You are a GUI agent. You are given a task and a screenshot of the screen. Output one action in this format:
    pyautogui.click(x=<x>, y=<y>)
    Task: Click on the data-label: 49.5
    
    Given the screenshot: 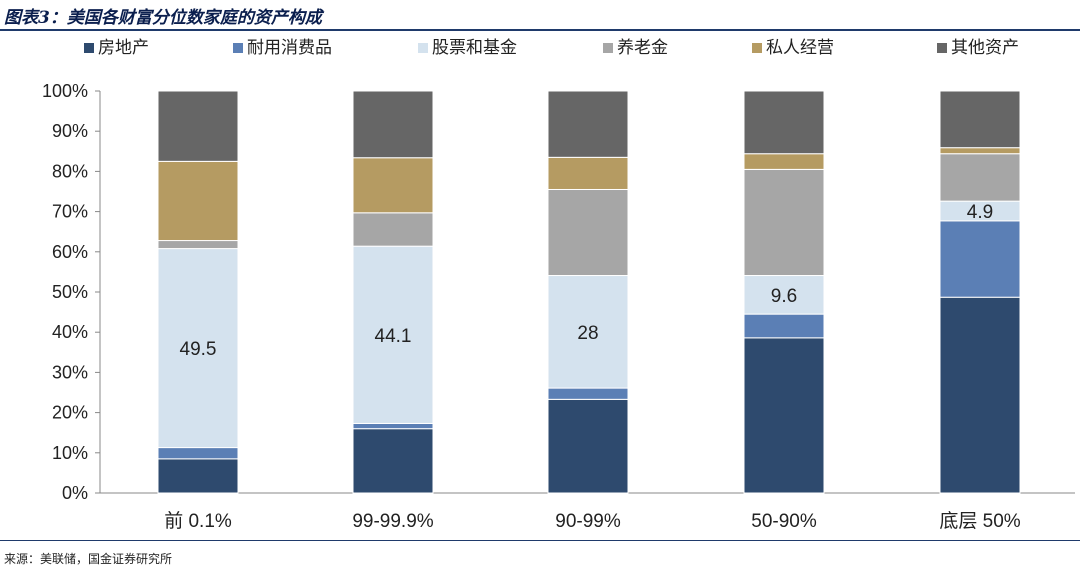 What is the action you would take?
    pyautogui.click(x=198, y=349)
    